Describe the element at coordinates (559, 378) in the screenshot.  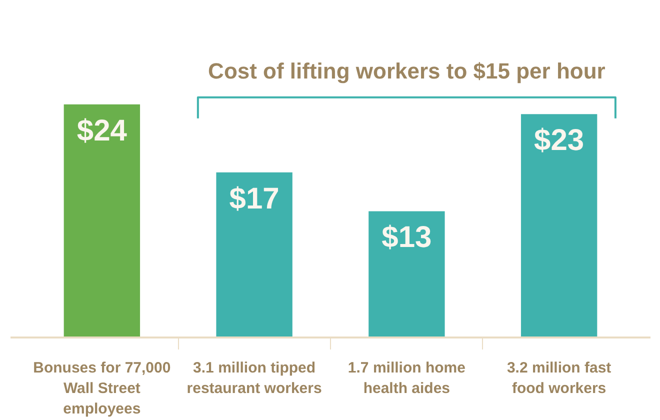
I see `x-tick-label: 3.2 million fast food workers` at that location.